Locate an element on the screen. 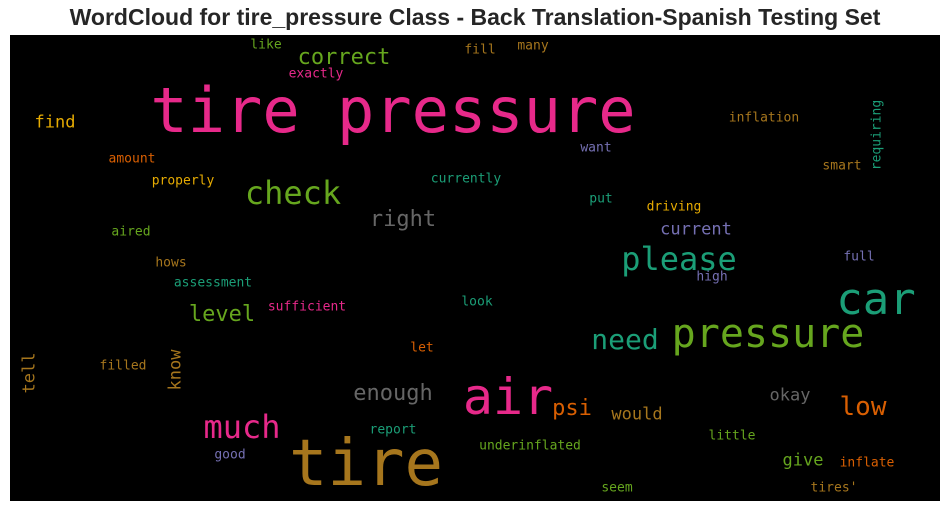 This screenshot has height=511, width=950. word-tires: tires' is located at coordinates (834, 488).